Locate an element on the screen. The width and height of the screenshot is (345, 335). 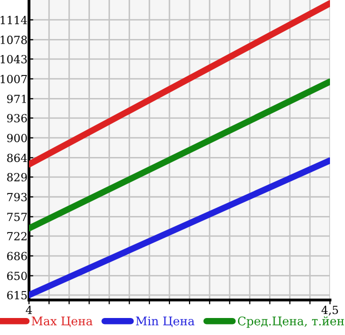
y-tick-label: 1114 is located at coordinates (14, 20).